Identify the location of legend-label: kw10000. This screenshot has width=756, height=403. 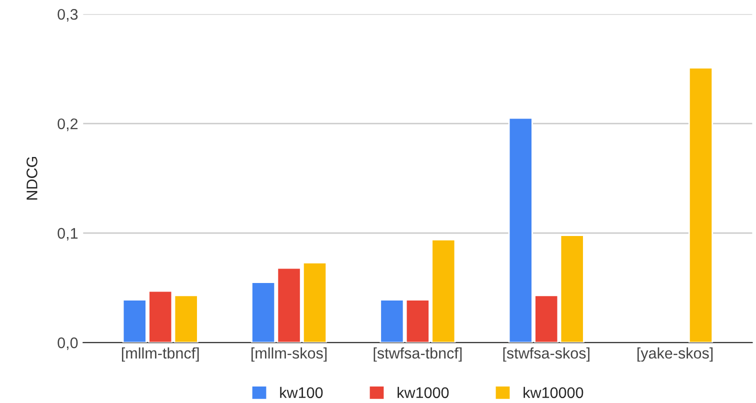
(554, 392).